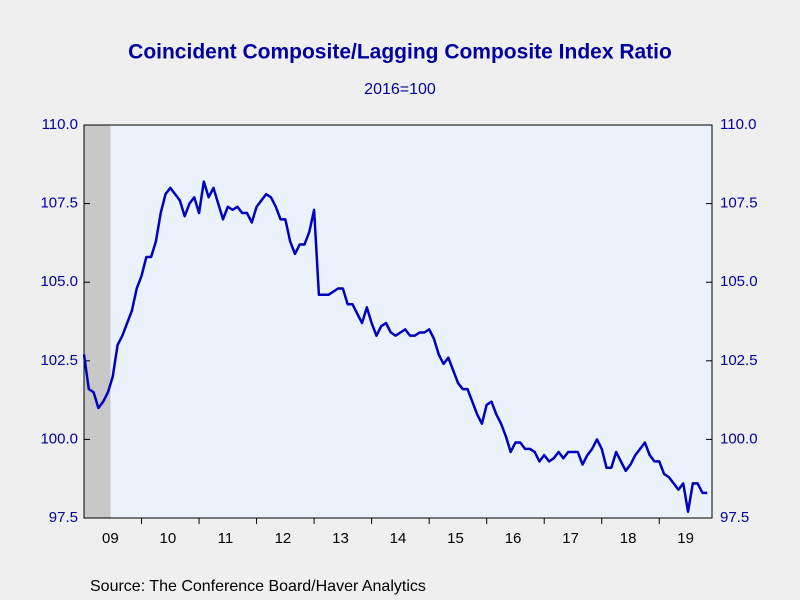  I want to click on x-tick-label: 10, so click(168, 538).